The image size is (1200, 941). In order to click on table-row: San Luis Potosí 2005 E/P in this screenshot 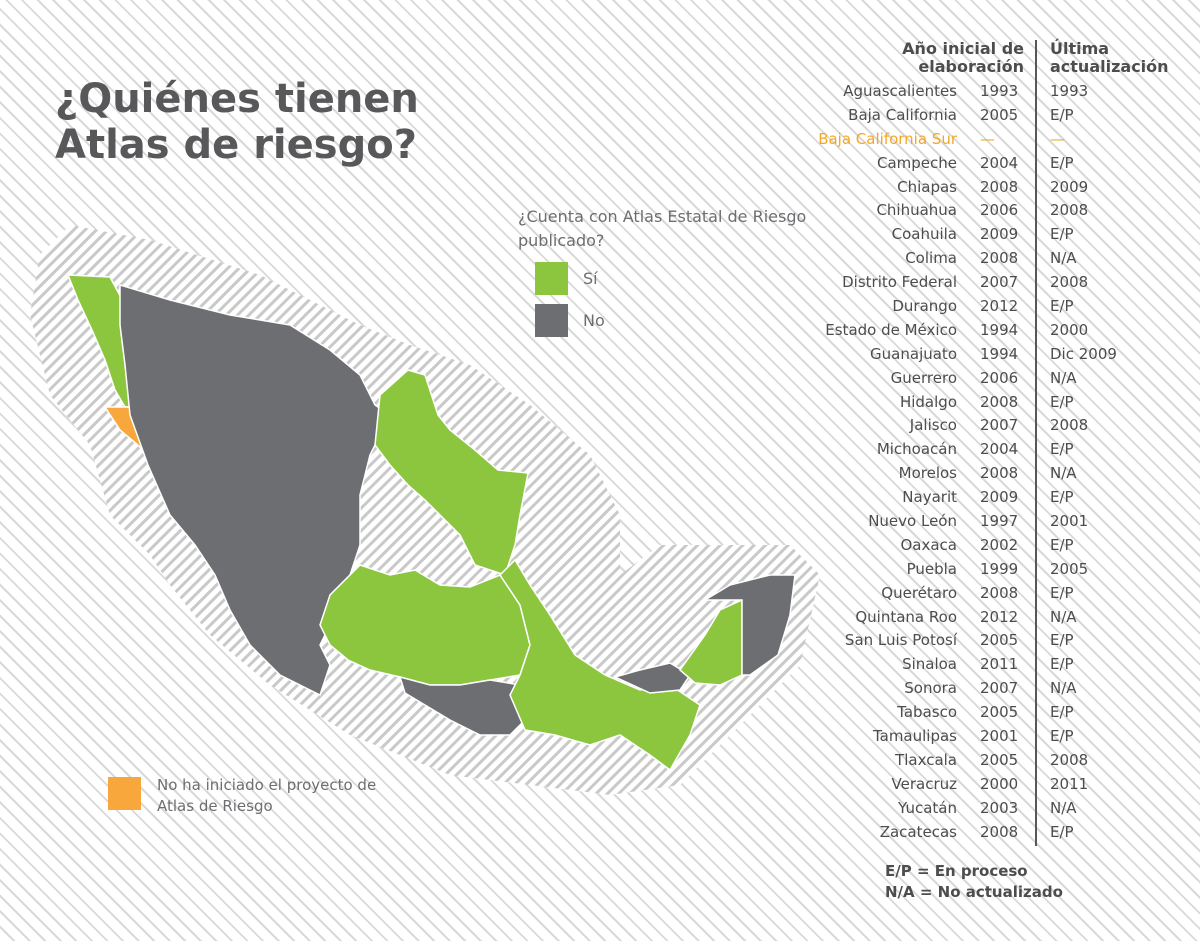, I will do `click(980, 641)`.